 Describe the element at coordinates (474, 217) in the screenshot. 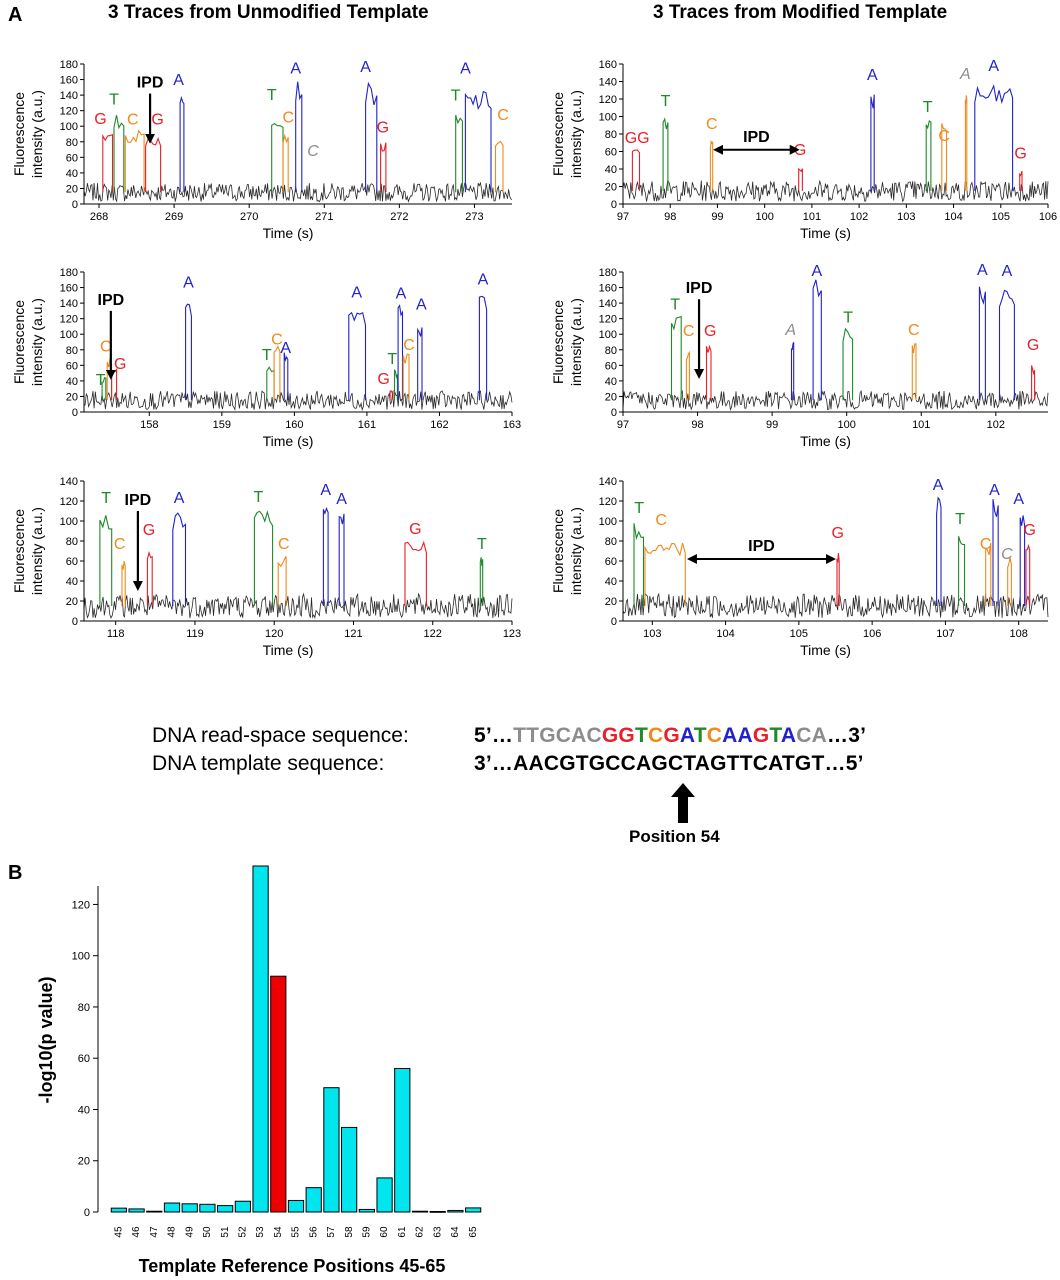

I see `x-tick-label: 273` at that location.